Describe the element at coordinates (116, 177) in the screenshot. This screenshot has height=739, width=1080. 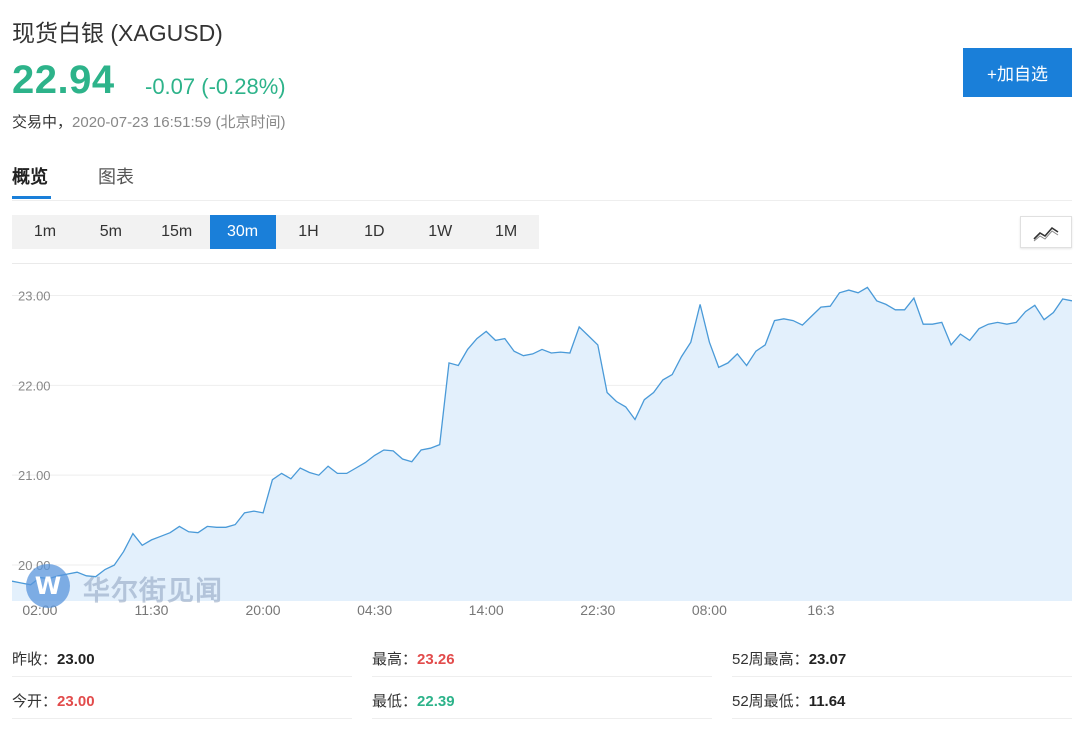
I see `tab-chart: 图表` at that location.